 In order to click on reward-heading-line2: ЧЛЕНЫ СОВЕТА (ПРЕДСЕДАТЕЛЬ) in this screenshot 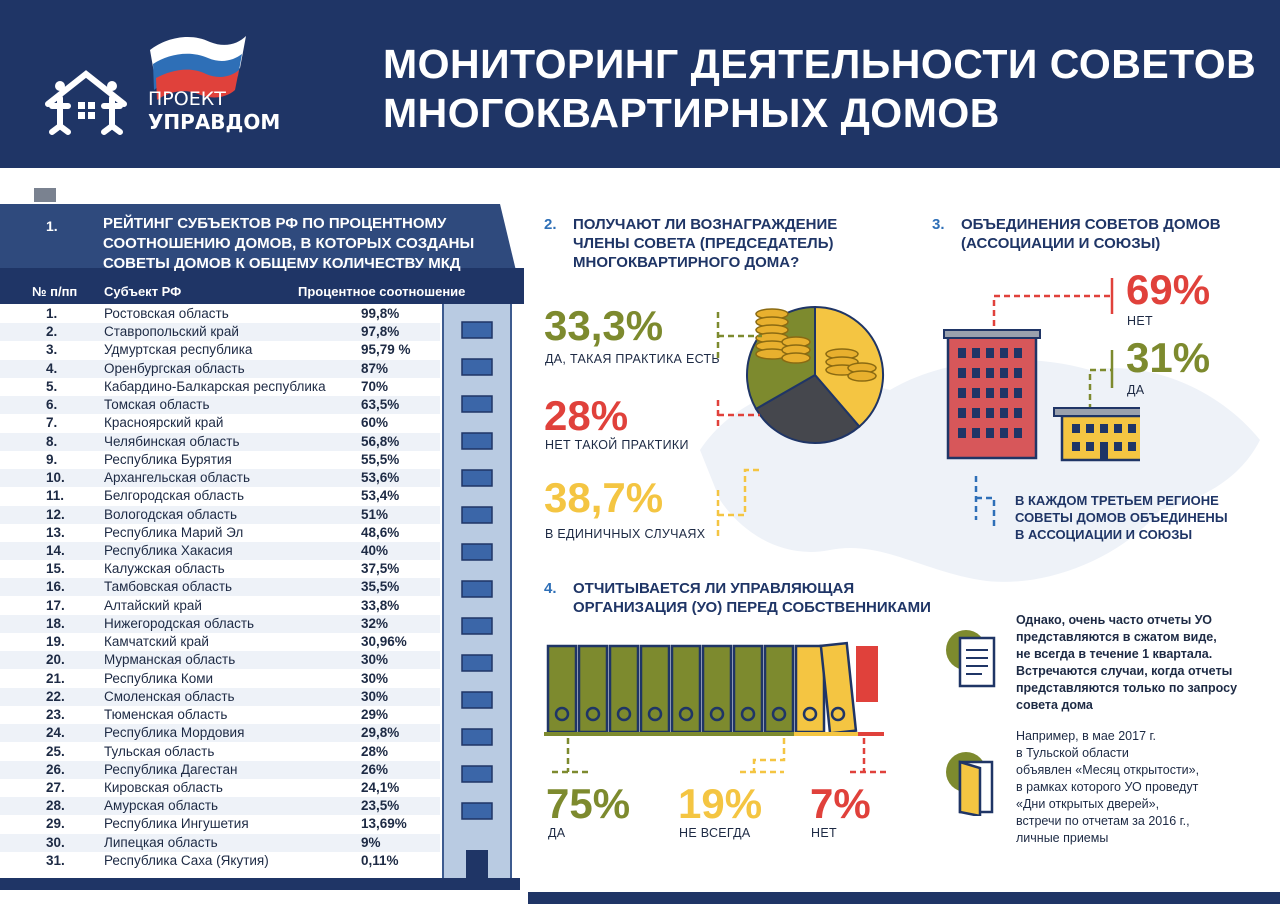, I will do `click(703, 243)`.